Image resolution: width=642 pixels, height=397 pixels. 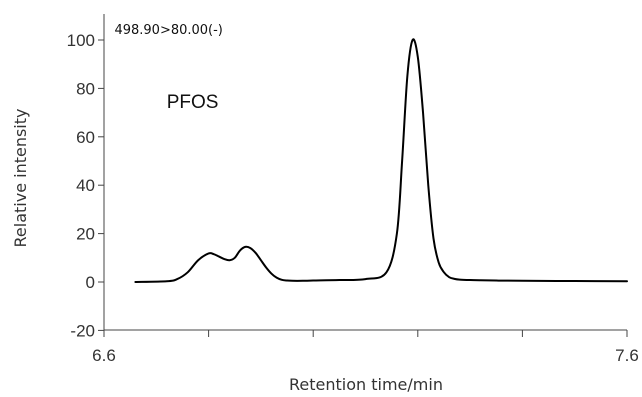 What do you see at coordinates (85, 234) in the screenshot?
I see `y-tick-label: 20` at bounding box center [85, 234].